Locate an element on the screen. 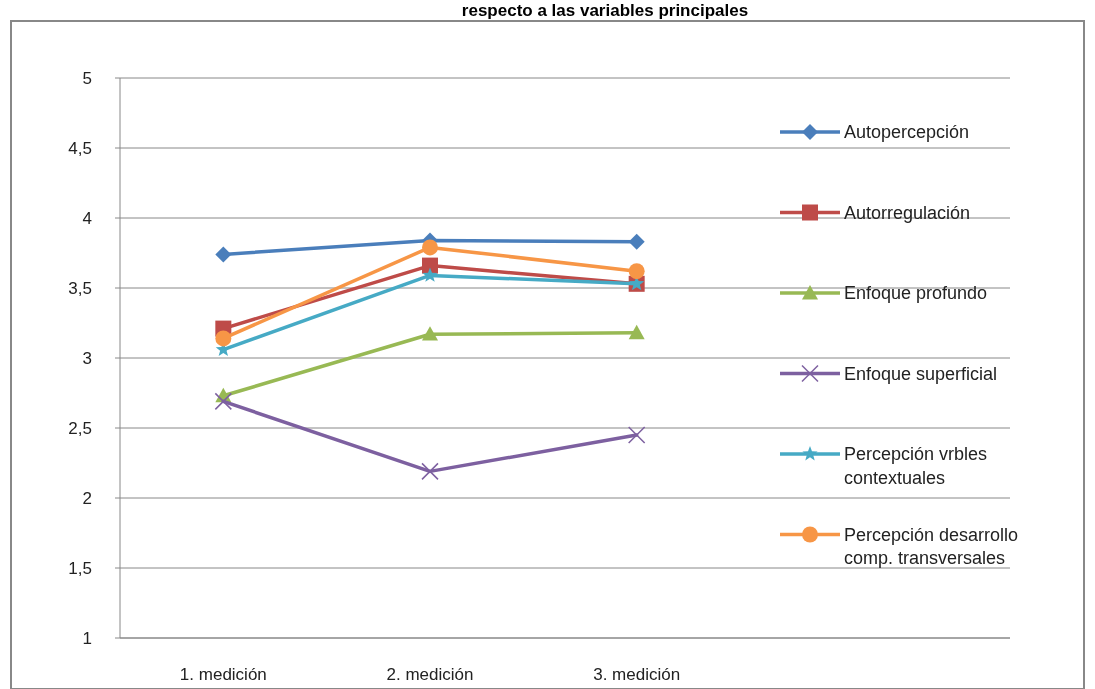  y-tick-label: 2,5 is located at coordinates (80, 428).